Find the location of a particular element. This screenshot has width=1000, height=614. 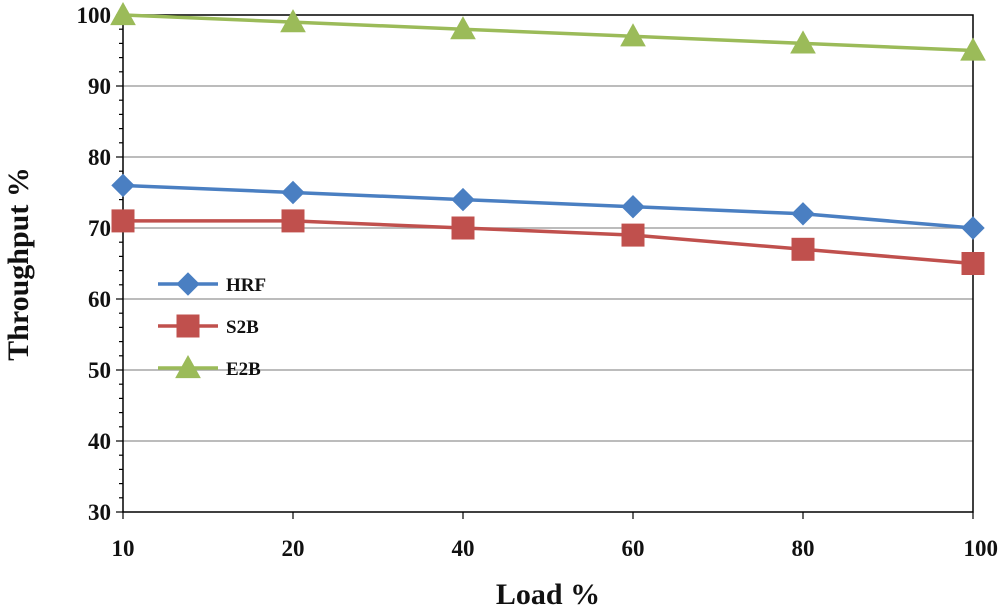

series-s2b is located at coordinates (548, 242).